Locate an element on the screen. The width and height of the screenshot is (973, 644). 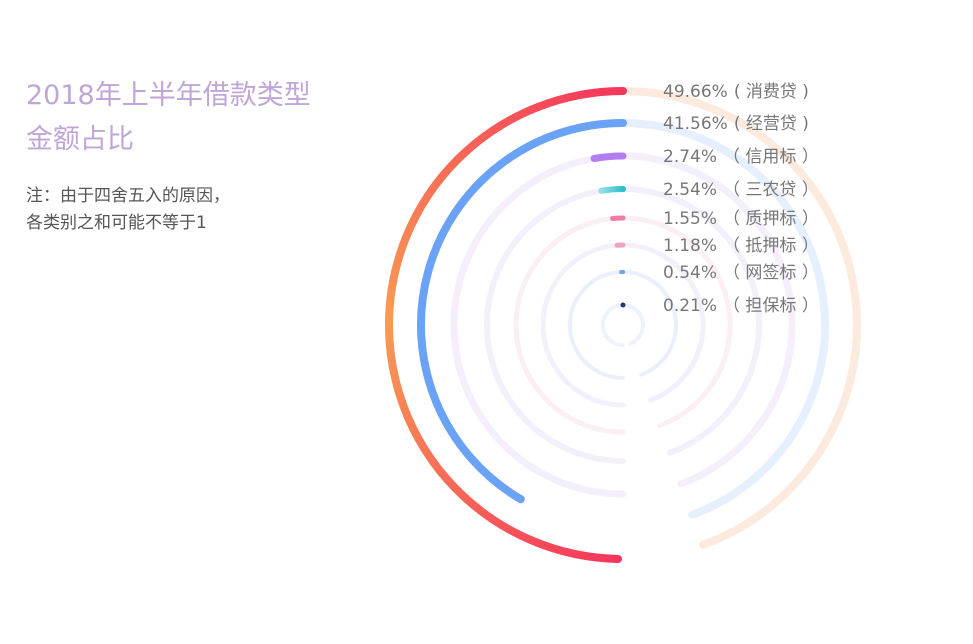
ring-label-8: 0.21% （ 担保标 ） is located at coordinates (741, 306).